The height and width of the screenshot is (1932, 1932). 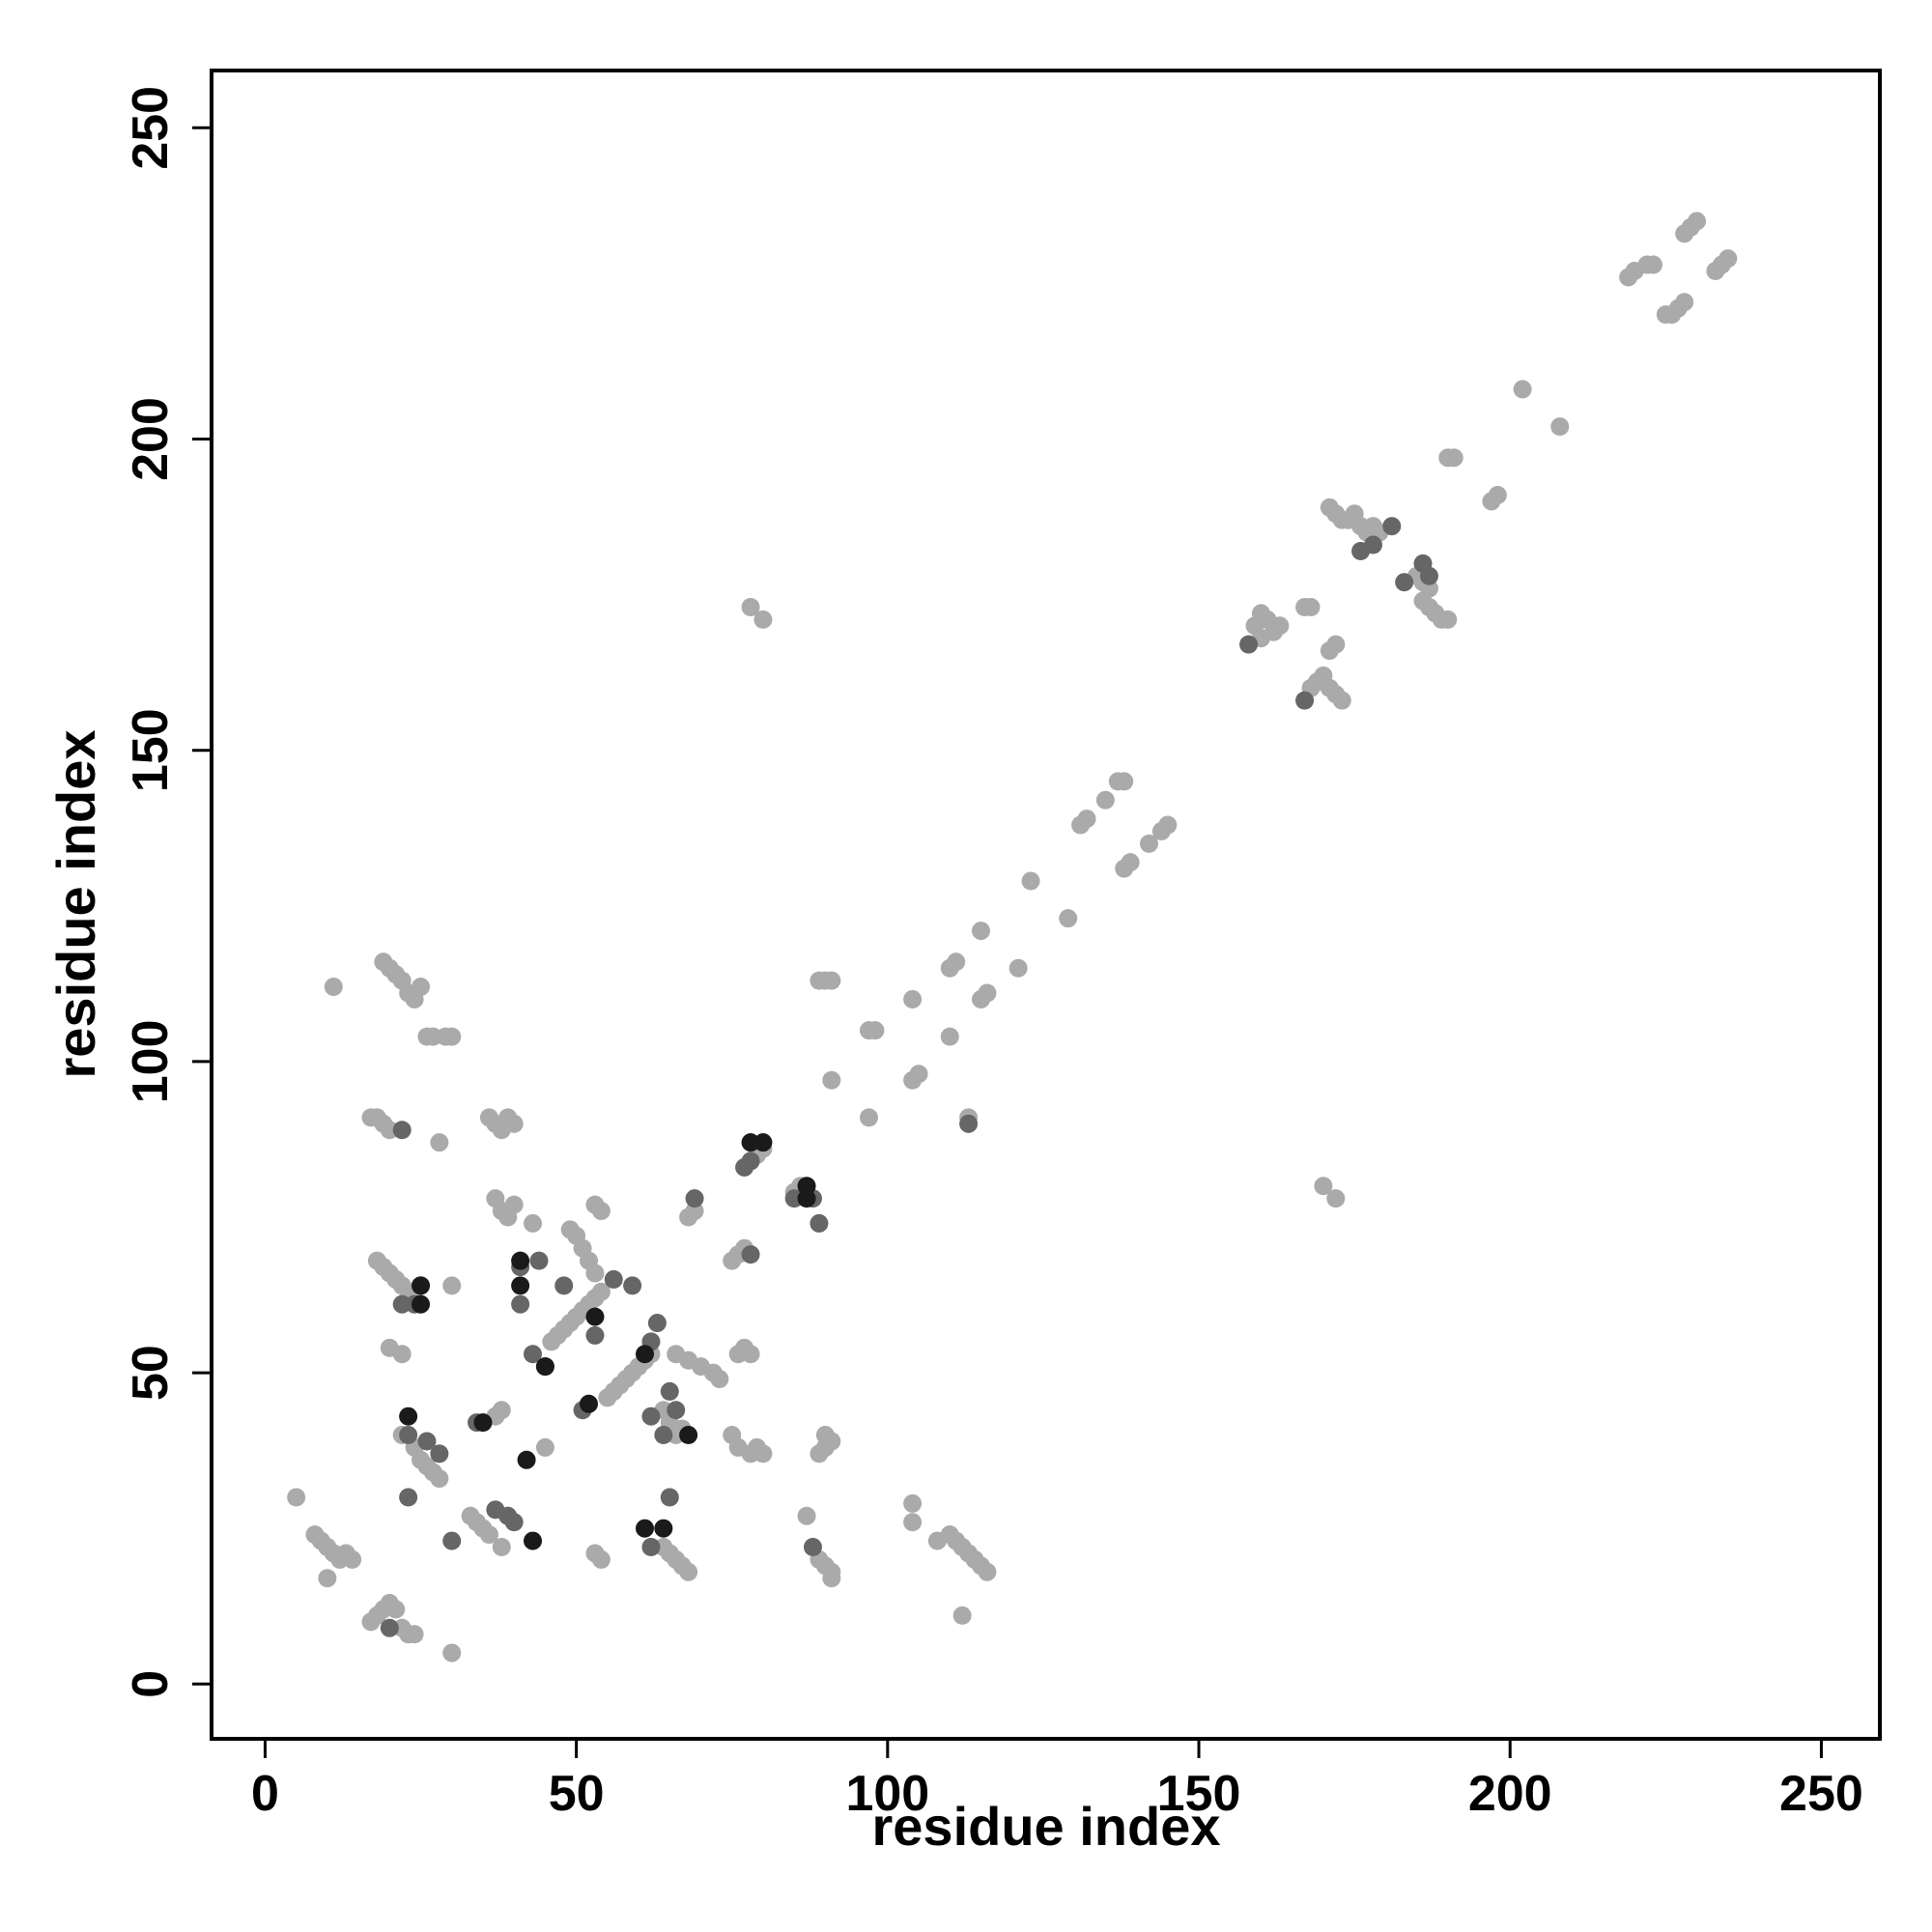 What do you see at coordinates (887, 1794) in the screenshot?
I see `x-tick-label: 100` at bounding box center [887, 1794].